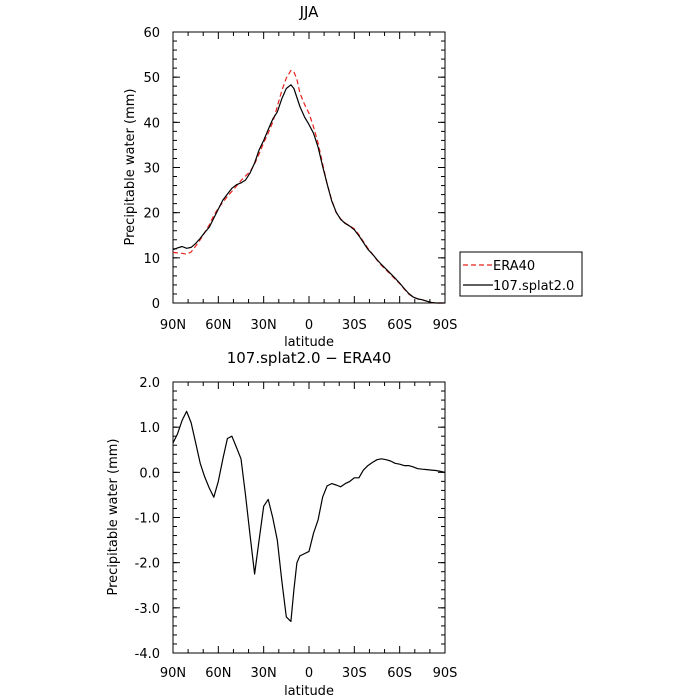  I want to click on bottom-x-tick-label: 60N, so click(218, 673).